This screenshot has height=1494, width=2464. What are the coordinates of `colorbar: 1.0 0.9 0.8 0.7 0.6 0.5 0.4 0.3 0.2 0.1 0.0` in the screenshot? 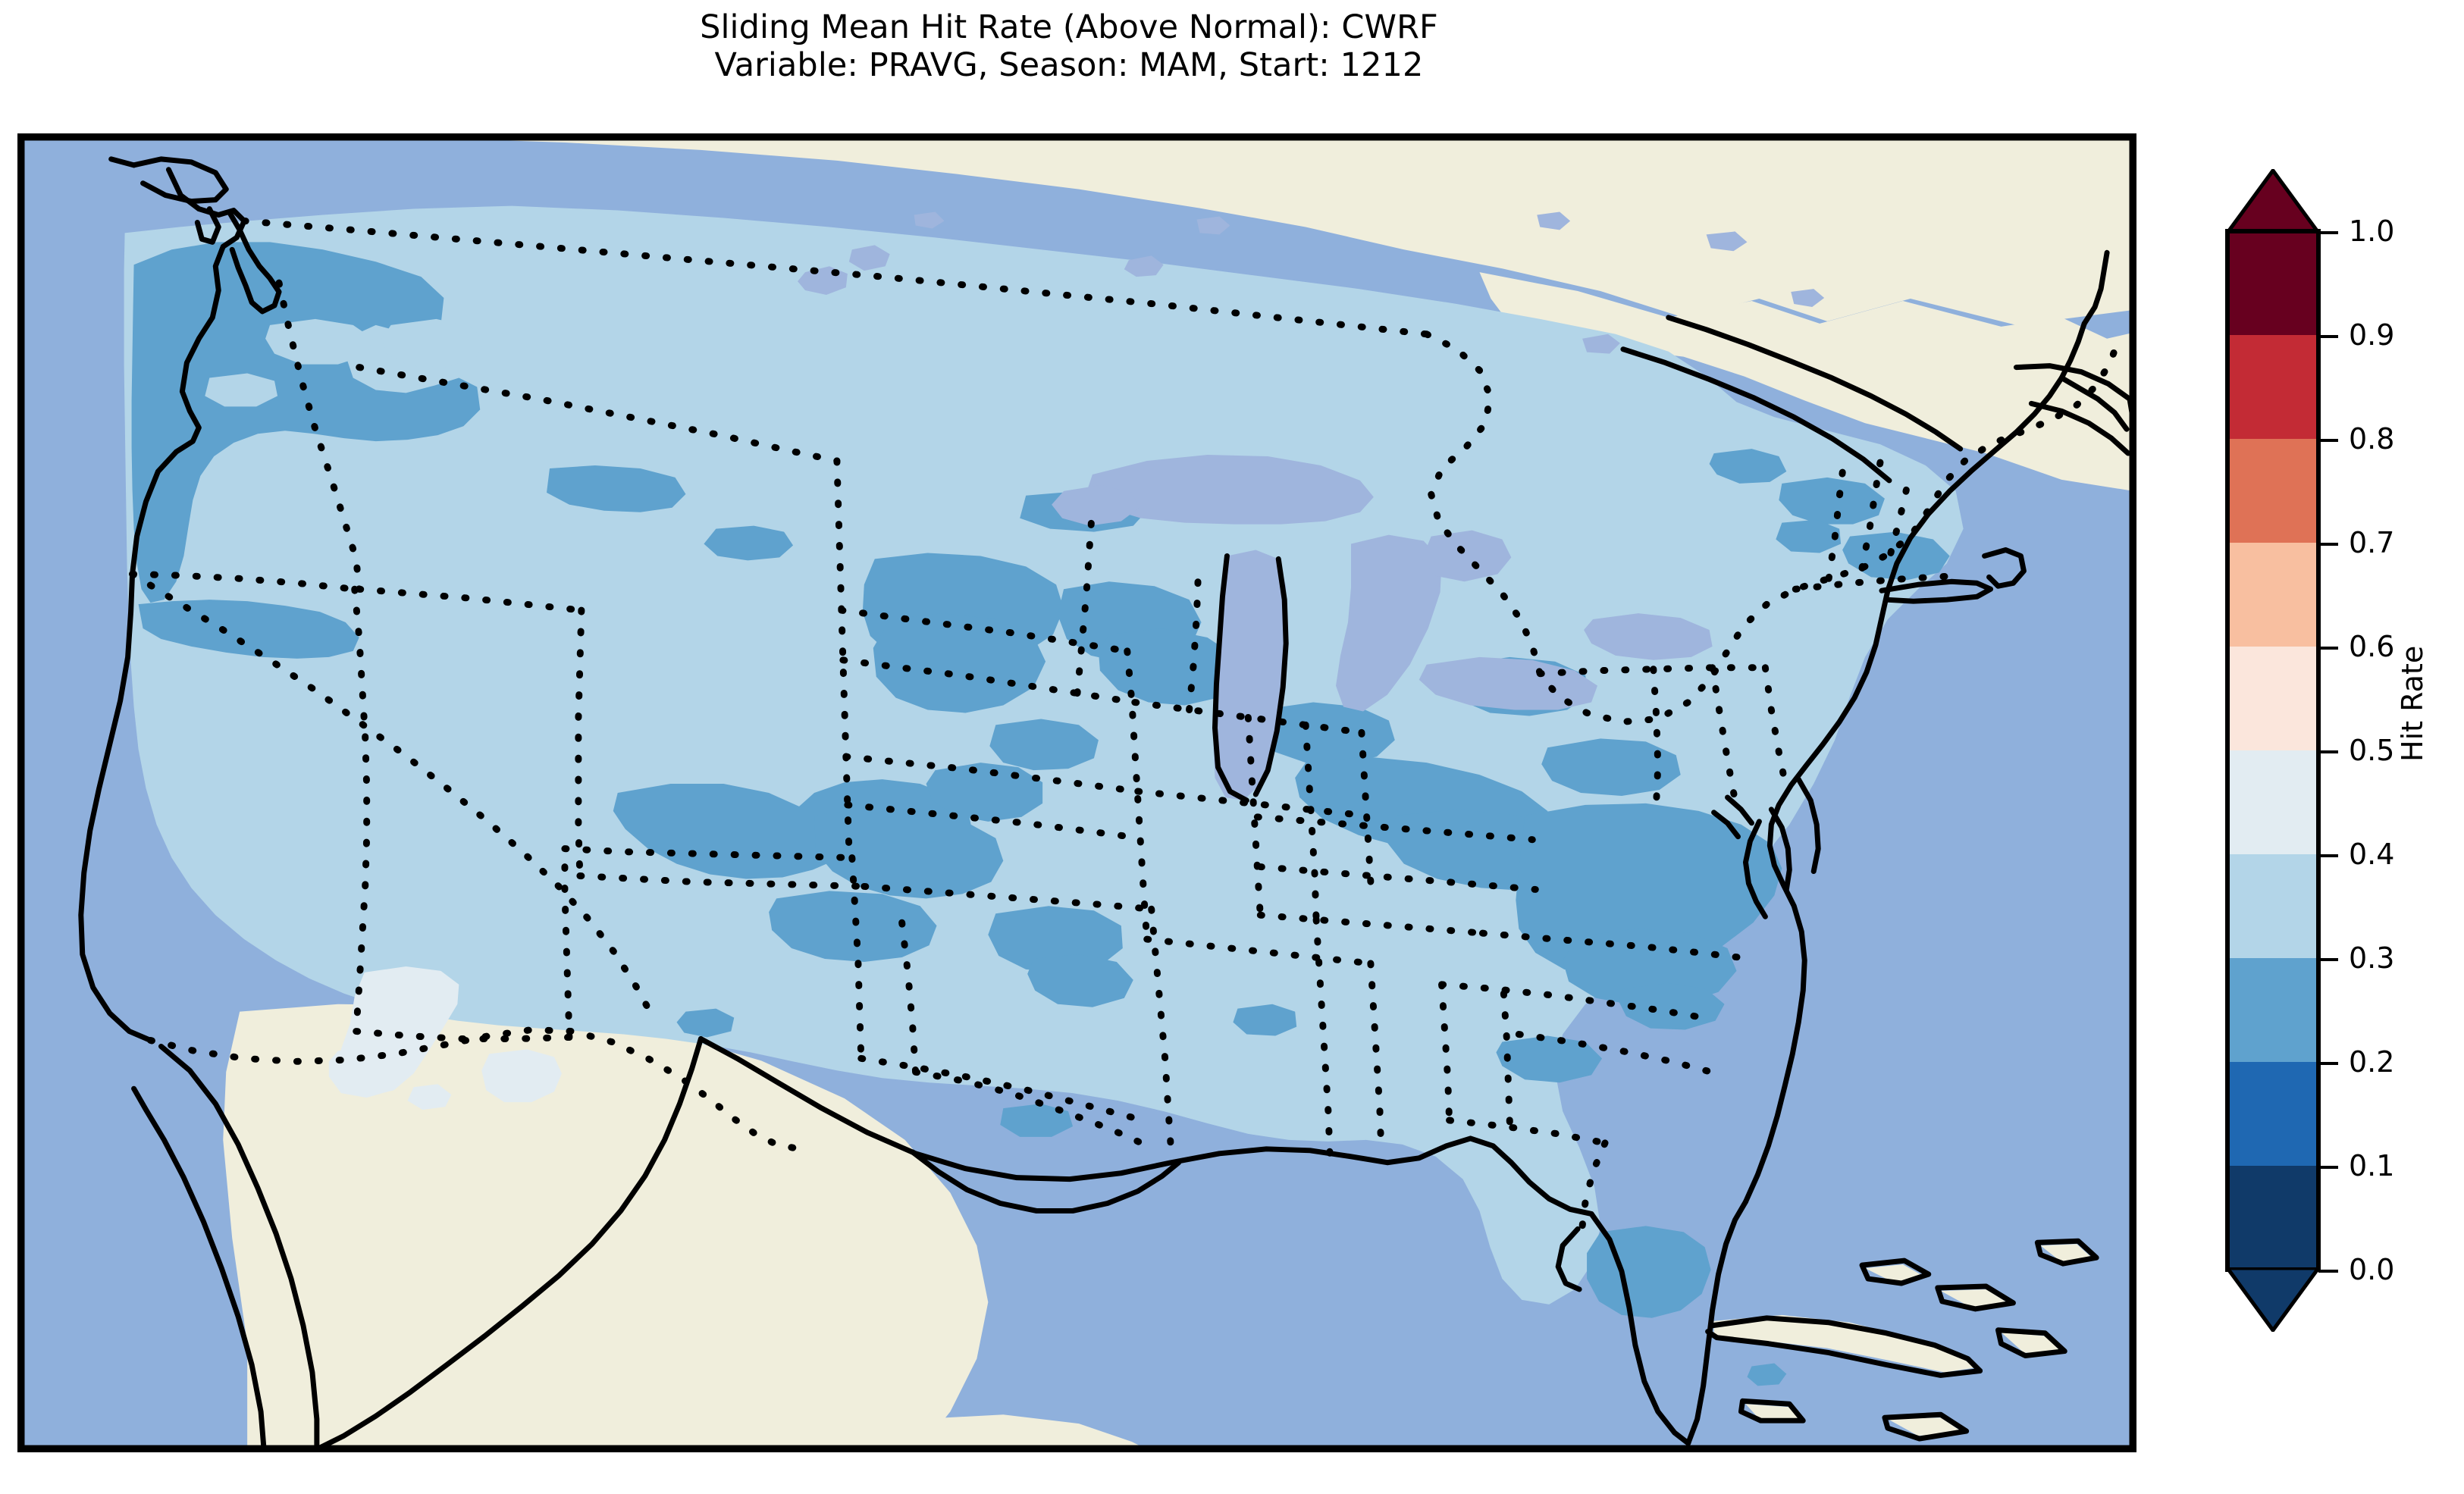 It's located at (2310, 750).